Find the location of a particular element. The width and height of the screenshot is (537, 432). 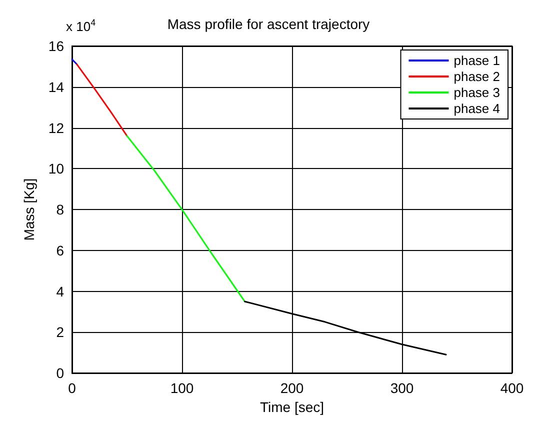

legend-label: phase 3 is located at coordinates (477, 92).